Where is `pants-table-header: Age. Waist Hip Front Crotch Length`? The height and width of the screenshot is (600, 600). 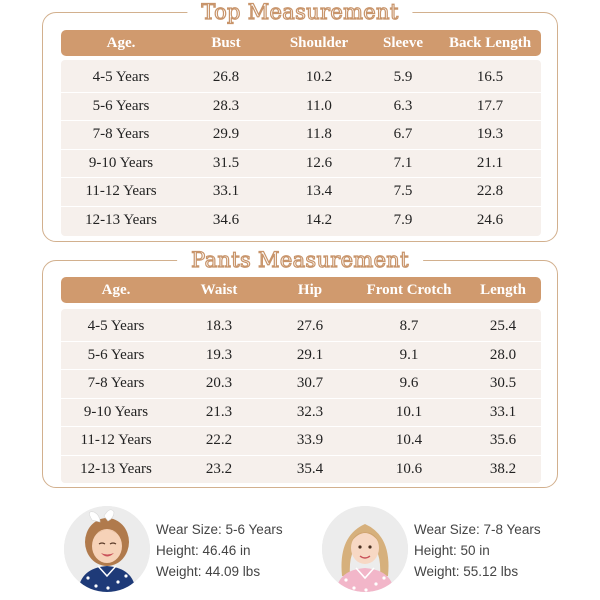
pants-table-header: Age. Waist Hip Front Crotch Length is located at coordinates (301, 290).